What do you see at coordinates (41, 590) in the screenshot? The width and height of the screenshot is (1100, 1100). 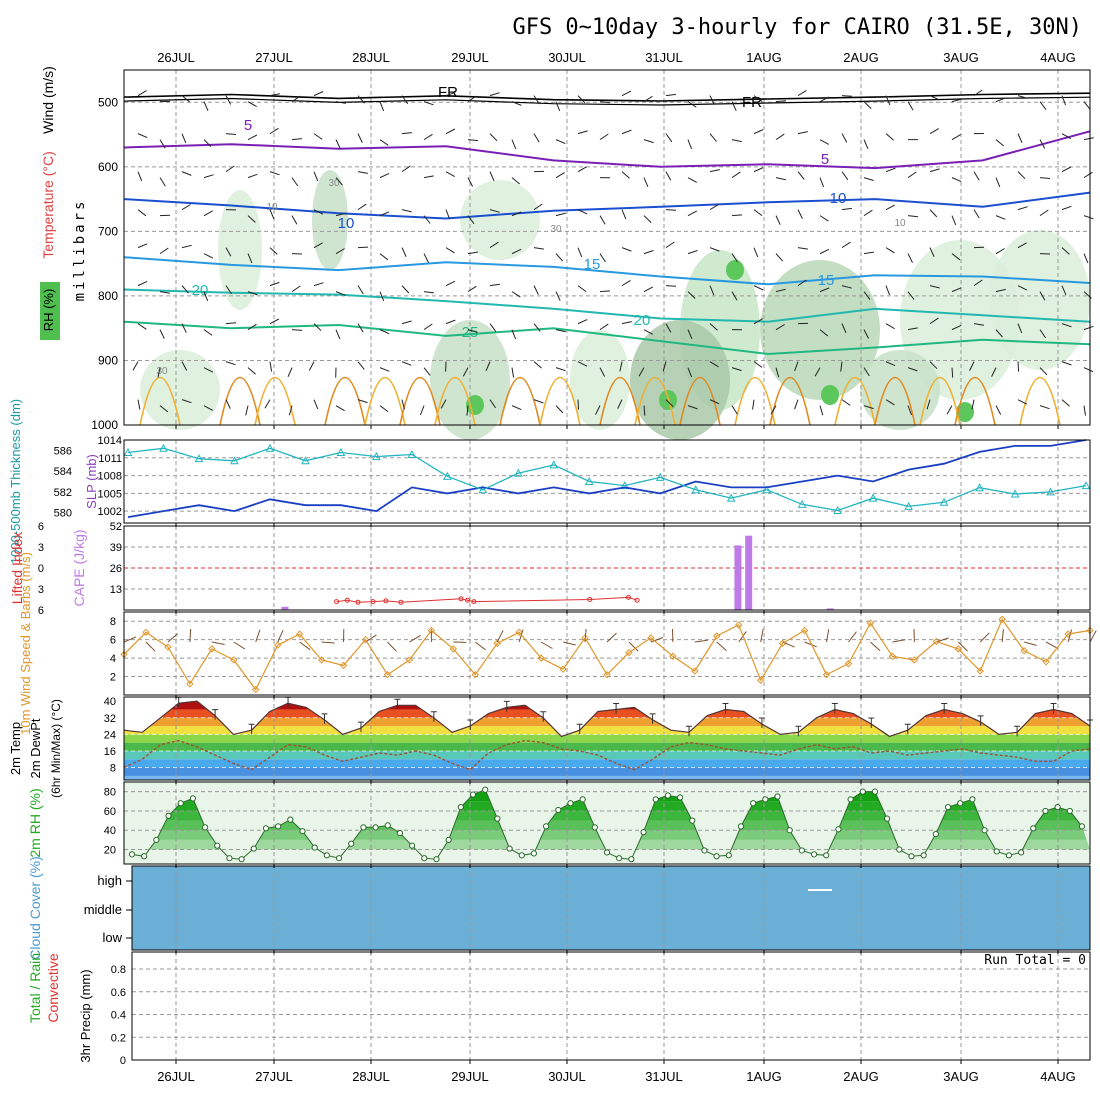 I see `li-tick-label: 3` at bounding box center [41, 590].